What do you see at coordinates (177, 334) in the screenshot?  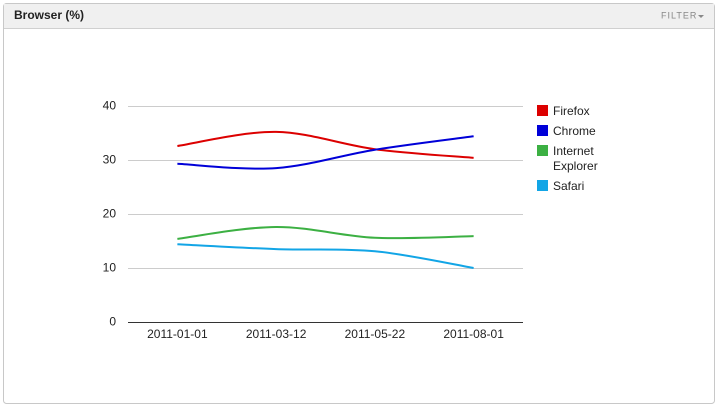 I see `x-tick-label: 2011-01-01` at bounding box center [177, 334].